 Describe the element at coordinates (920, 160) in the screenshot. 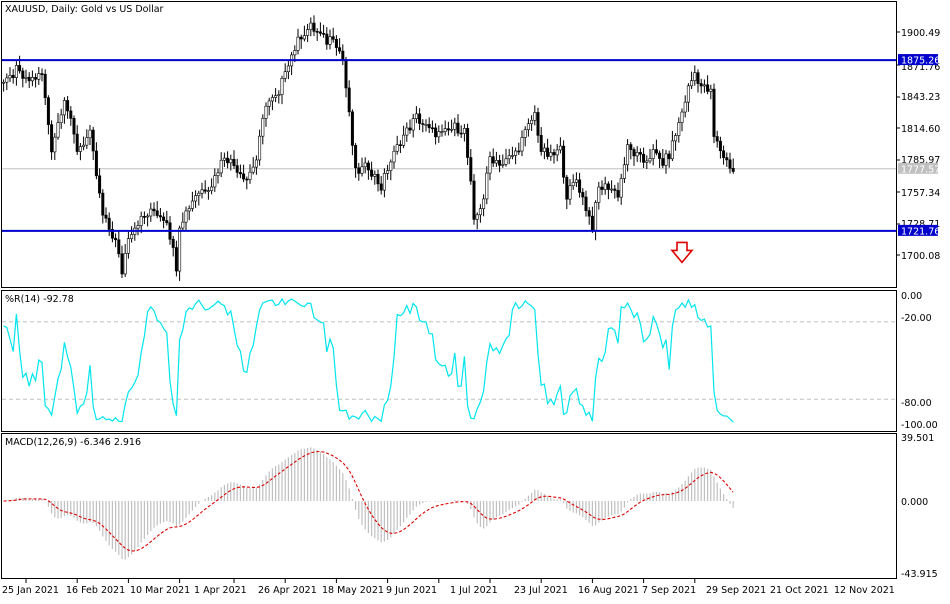

I see `price-tick-label: 1785.97` at that location.